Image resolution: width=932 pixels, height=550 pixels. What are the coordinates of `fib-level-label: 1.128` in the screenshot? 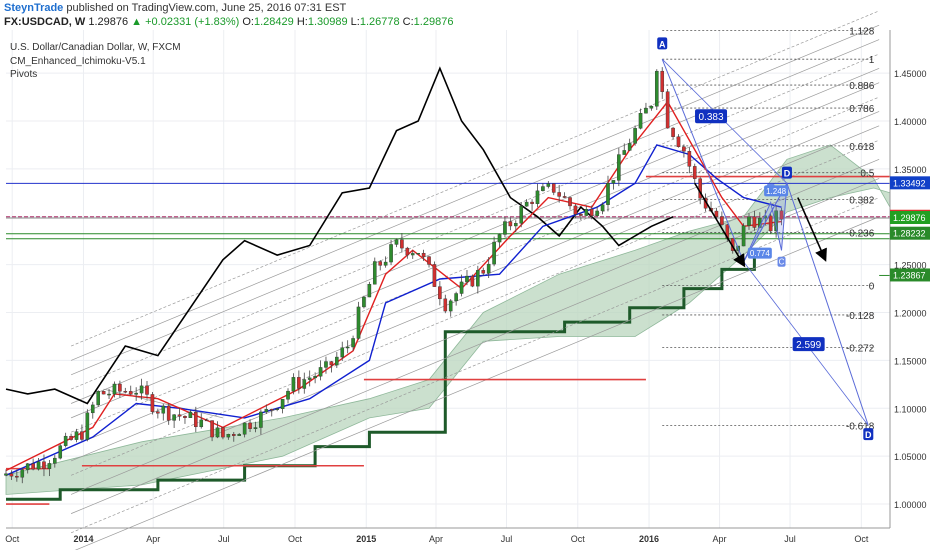 It's located at (861, 31).